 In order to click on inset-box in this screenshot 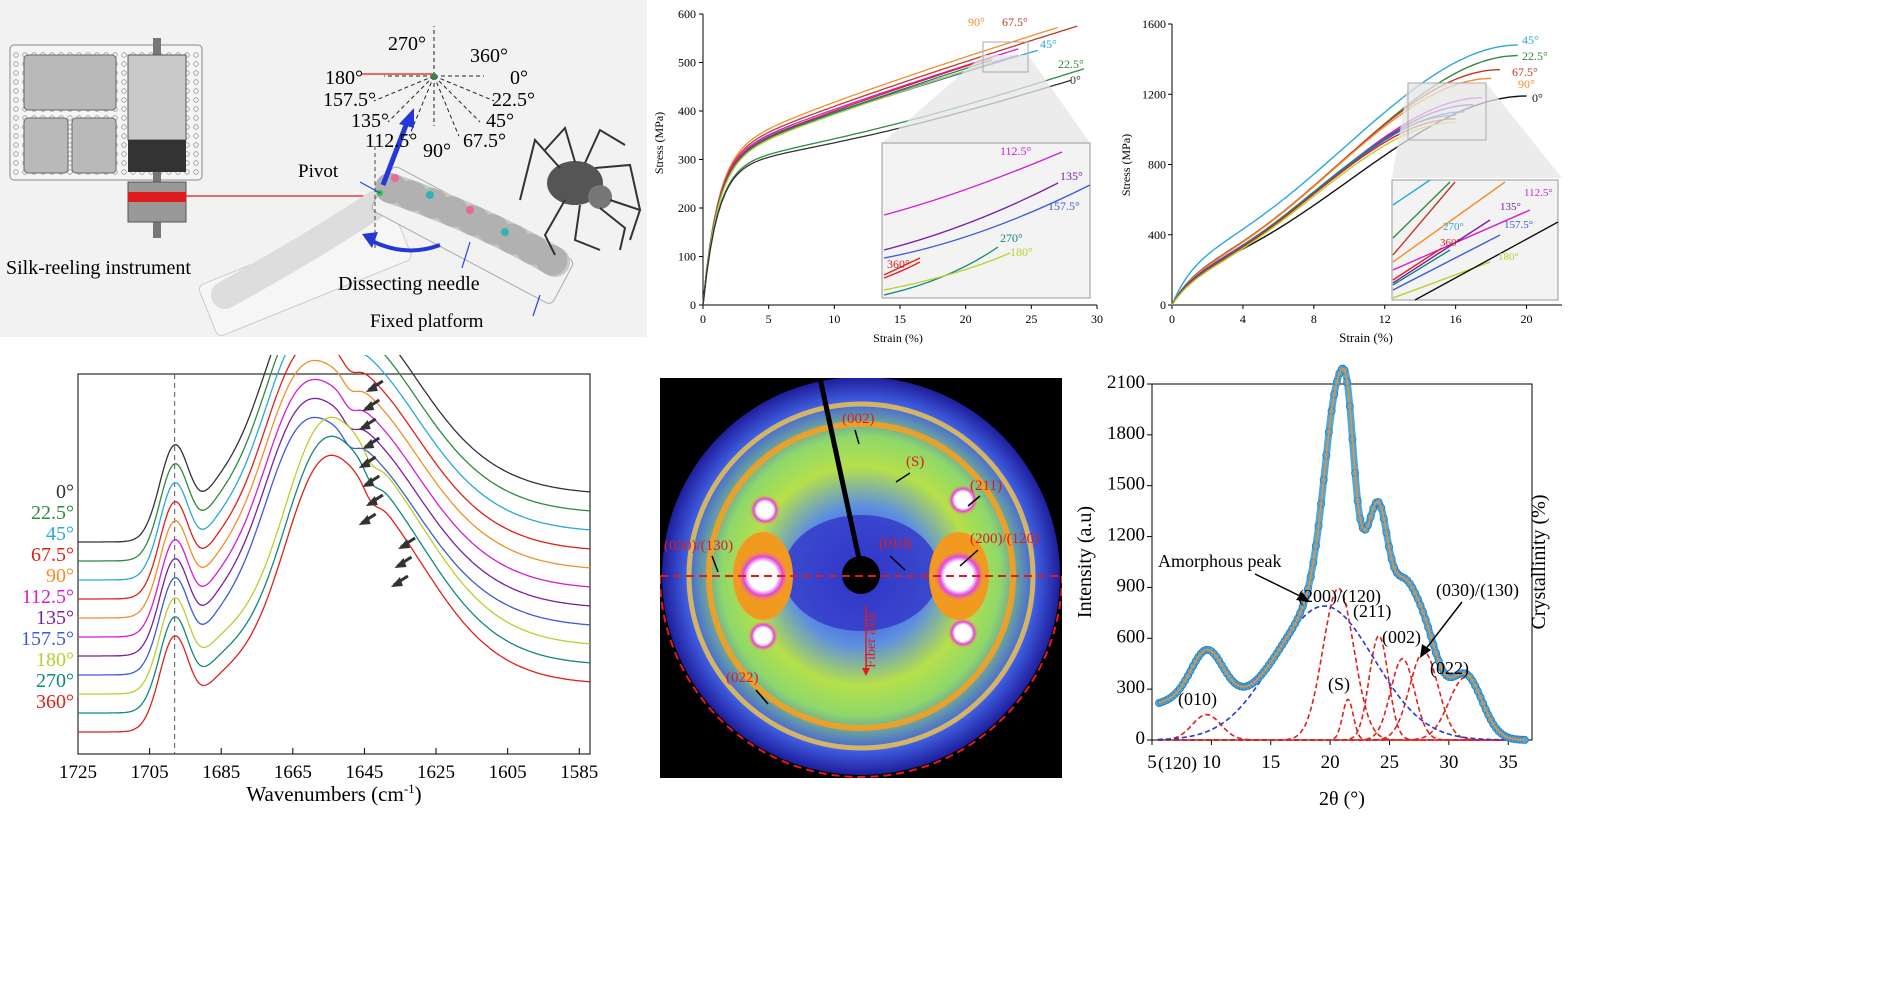, I will do `click(1475, 240)`.